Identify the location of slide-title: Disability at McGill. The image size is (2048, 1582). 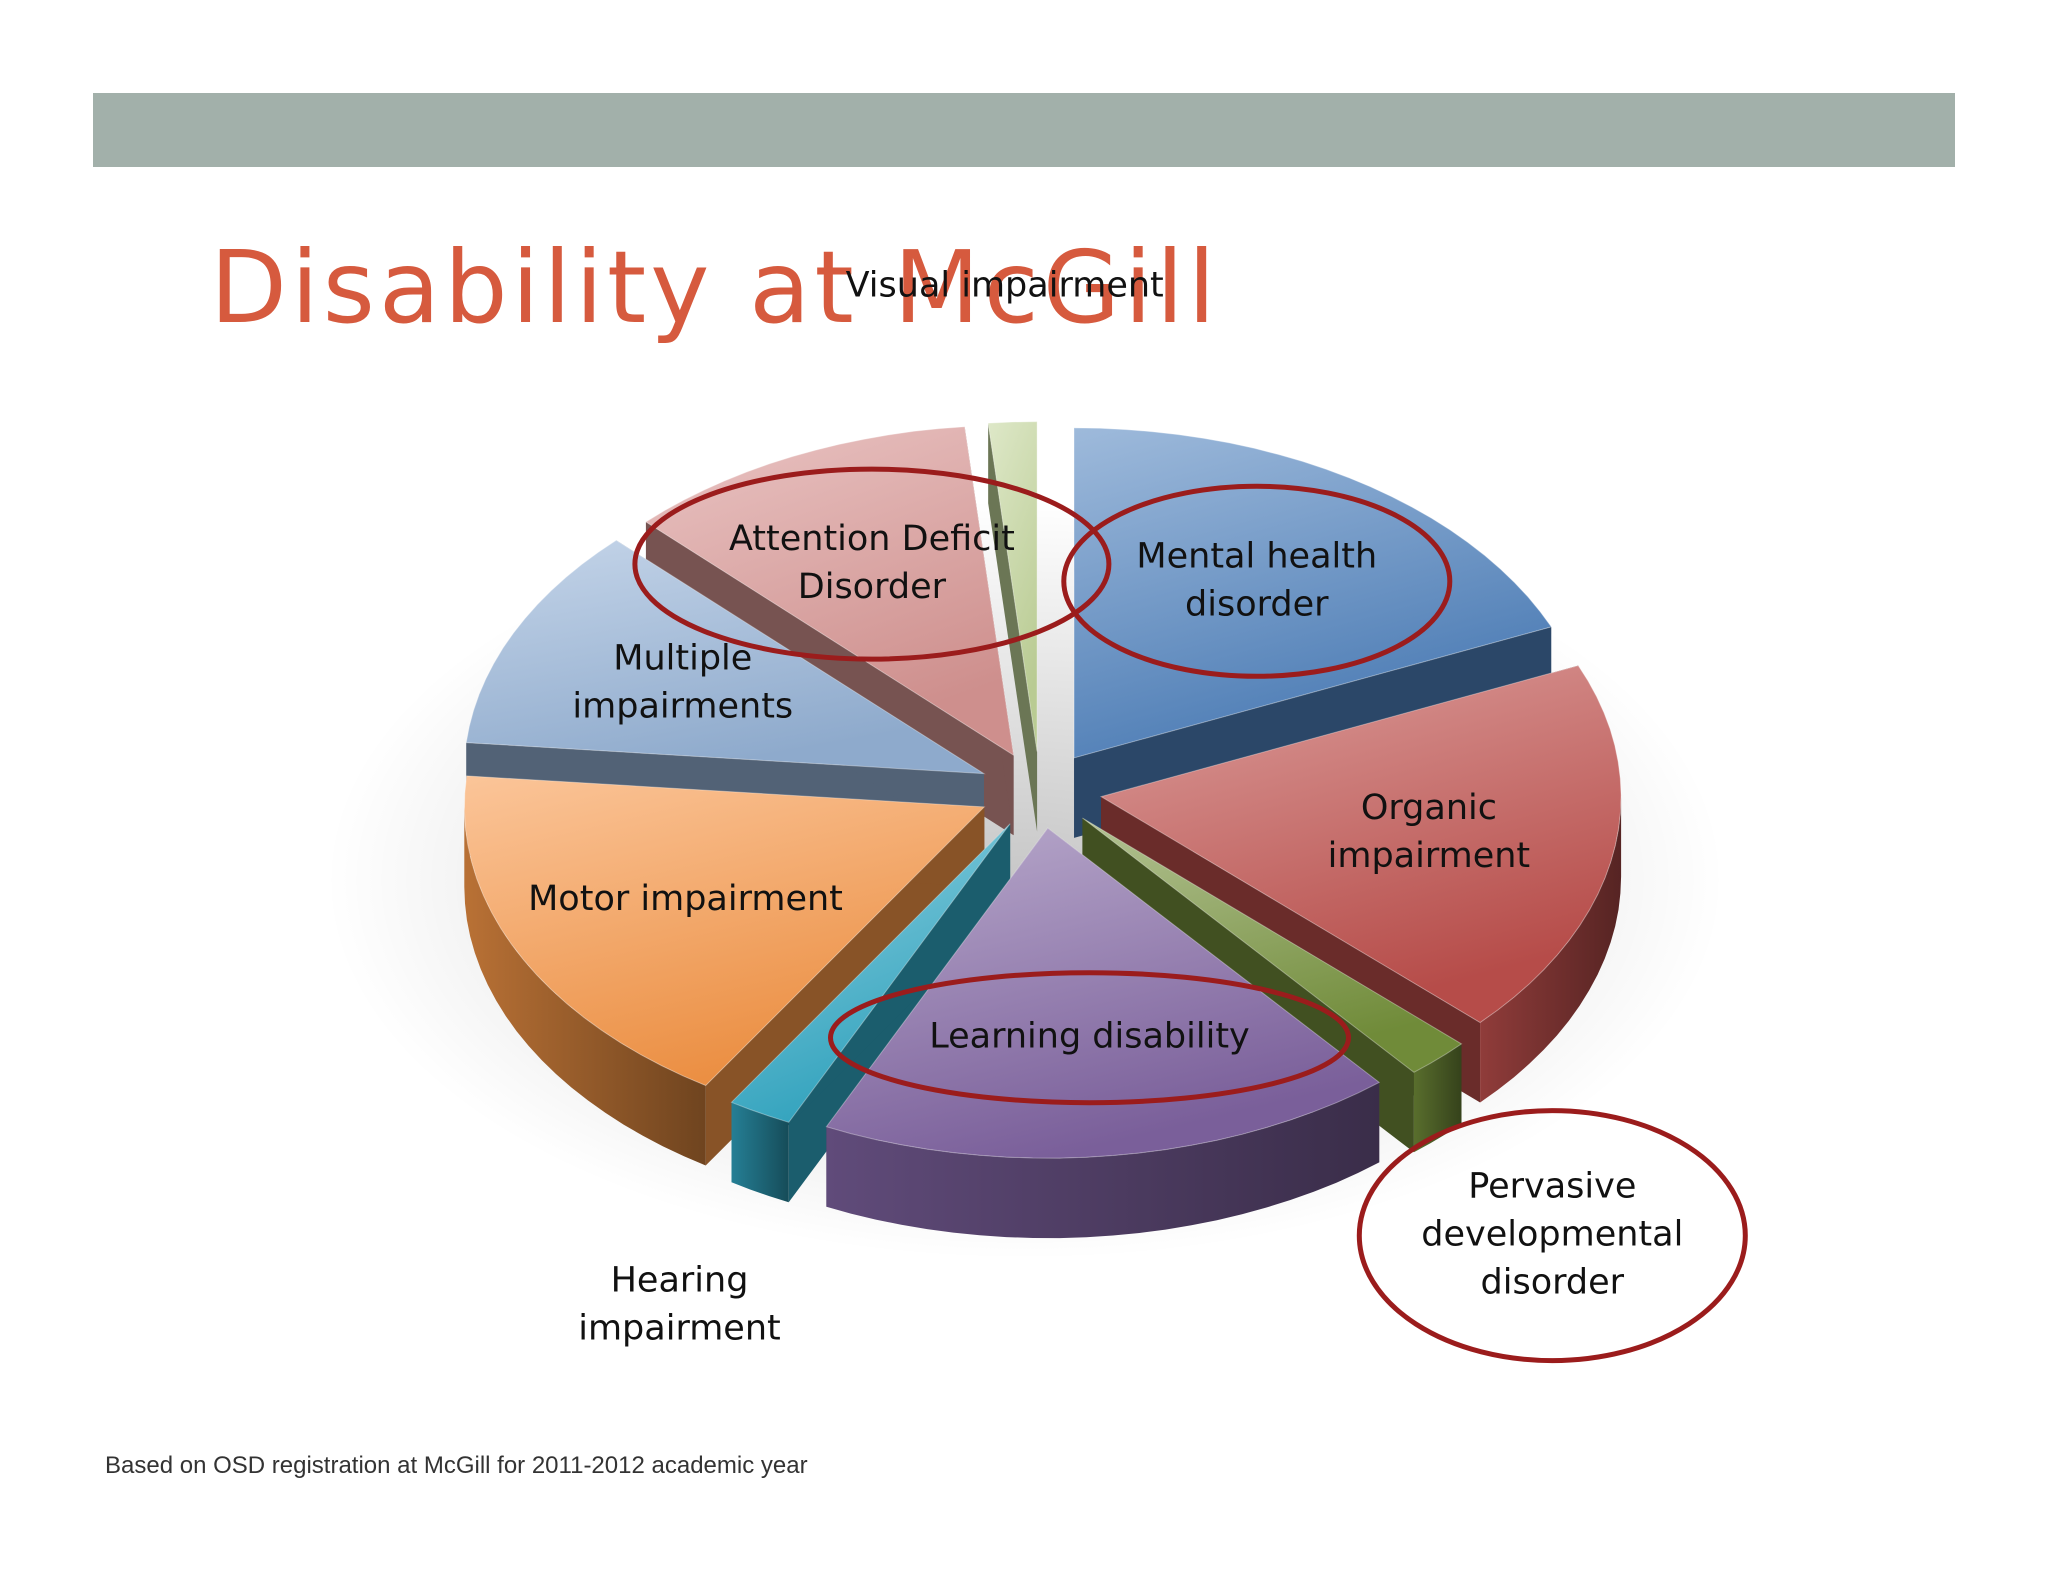
(715, 287).